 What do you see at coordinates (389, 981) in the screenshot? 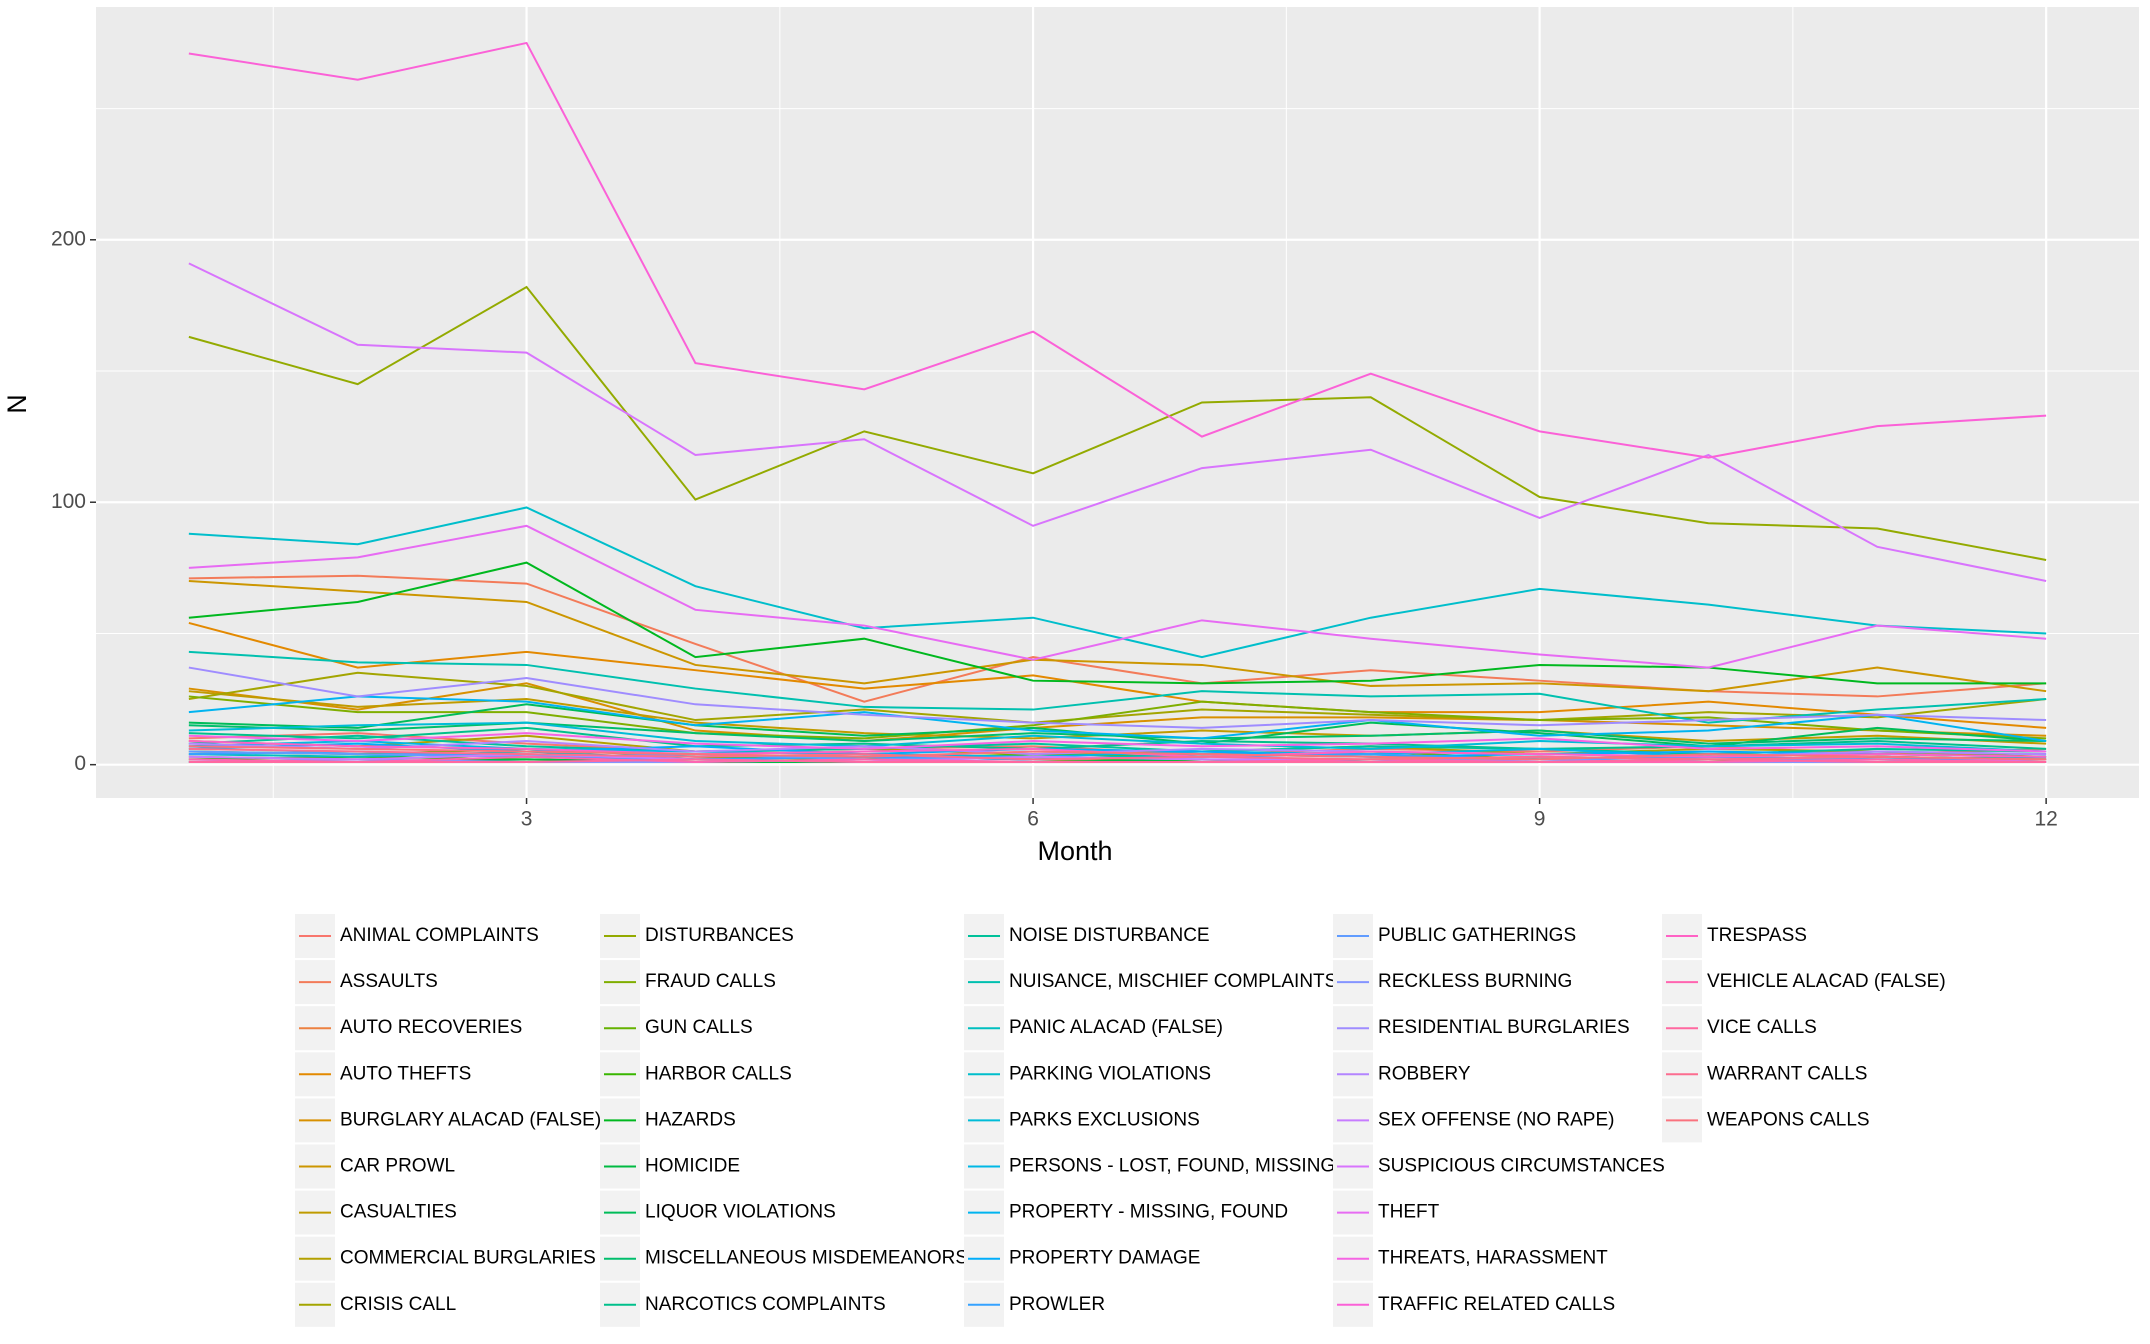
I see `legend-label: ASSAULTS` at bounding box center [389, 981].